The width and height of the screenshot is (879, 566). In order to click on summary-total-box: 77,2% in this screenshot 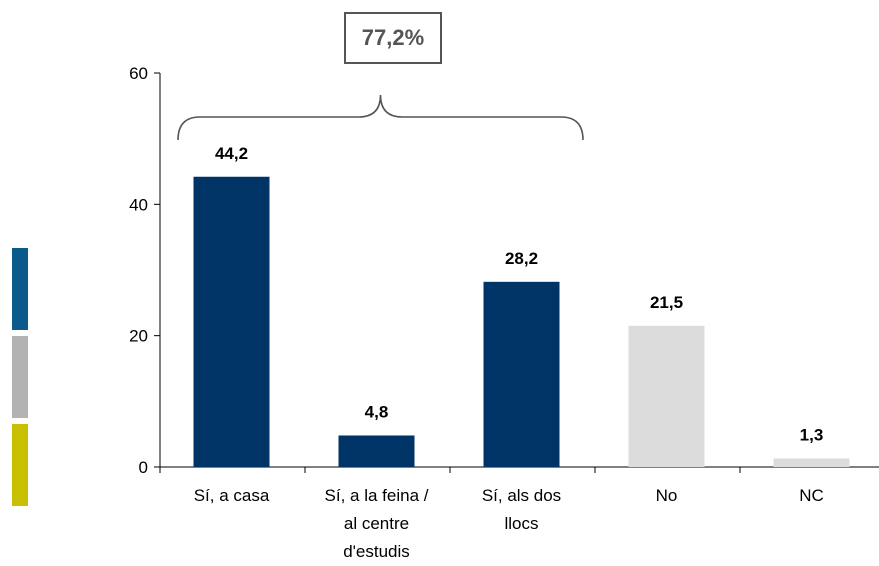, I will do `click(393, 38)`.